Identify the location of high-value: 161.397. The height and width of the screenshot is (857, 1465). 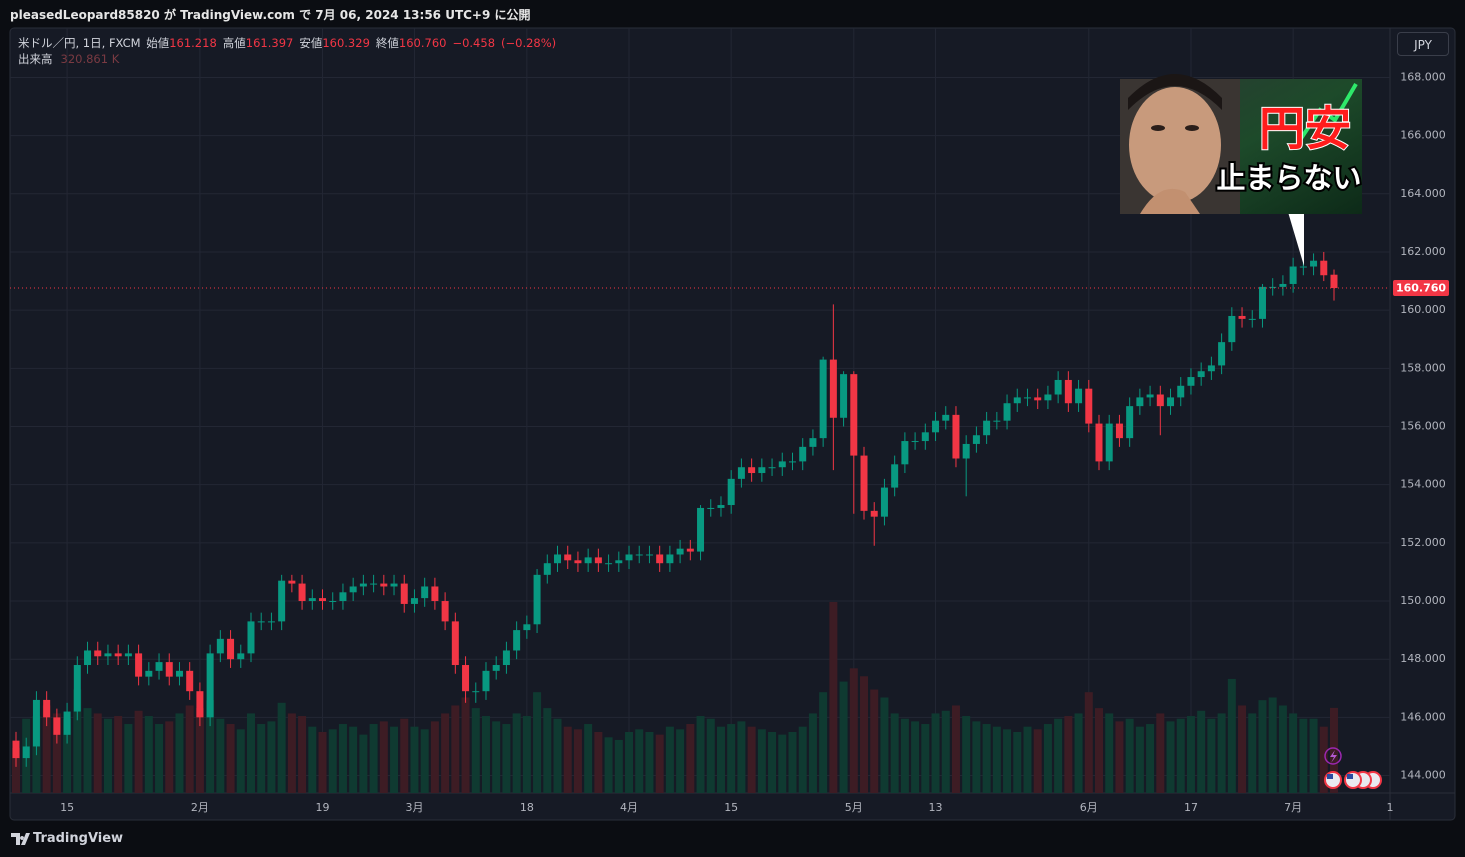
(269, 43).